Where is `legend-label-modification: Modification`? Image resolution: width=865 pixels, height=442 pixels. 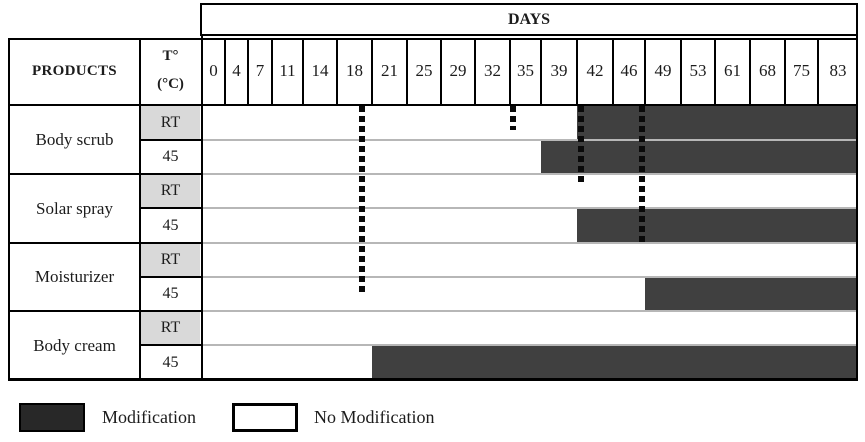 legend-label-modification: Modification is located at coordinates (149, 417).